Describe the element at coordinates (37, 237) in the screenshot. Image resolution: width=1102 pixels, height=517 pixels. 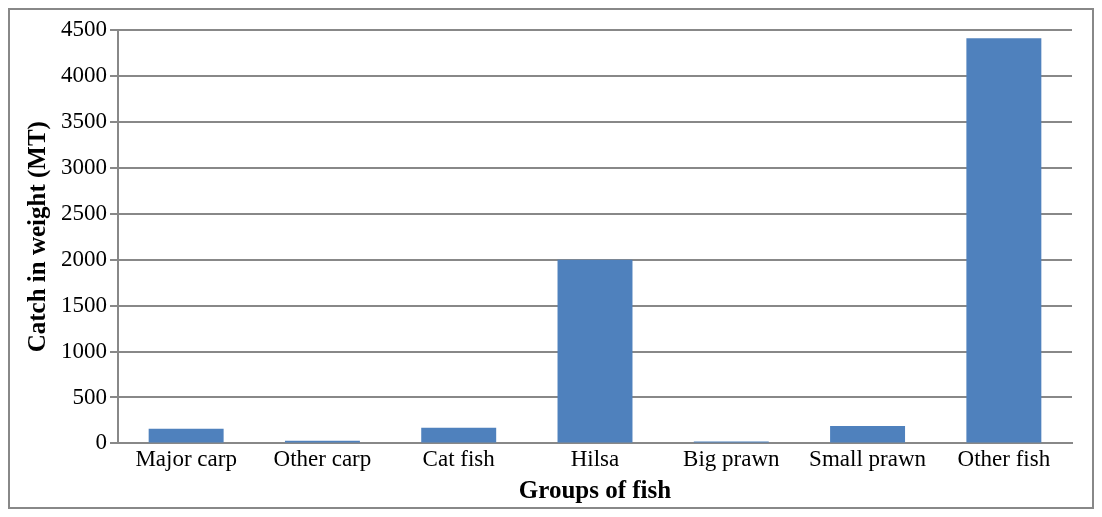
I see `y-axis-title: Catch in weight (MT)` at that location.